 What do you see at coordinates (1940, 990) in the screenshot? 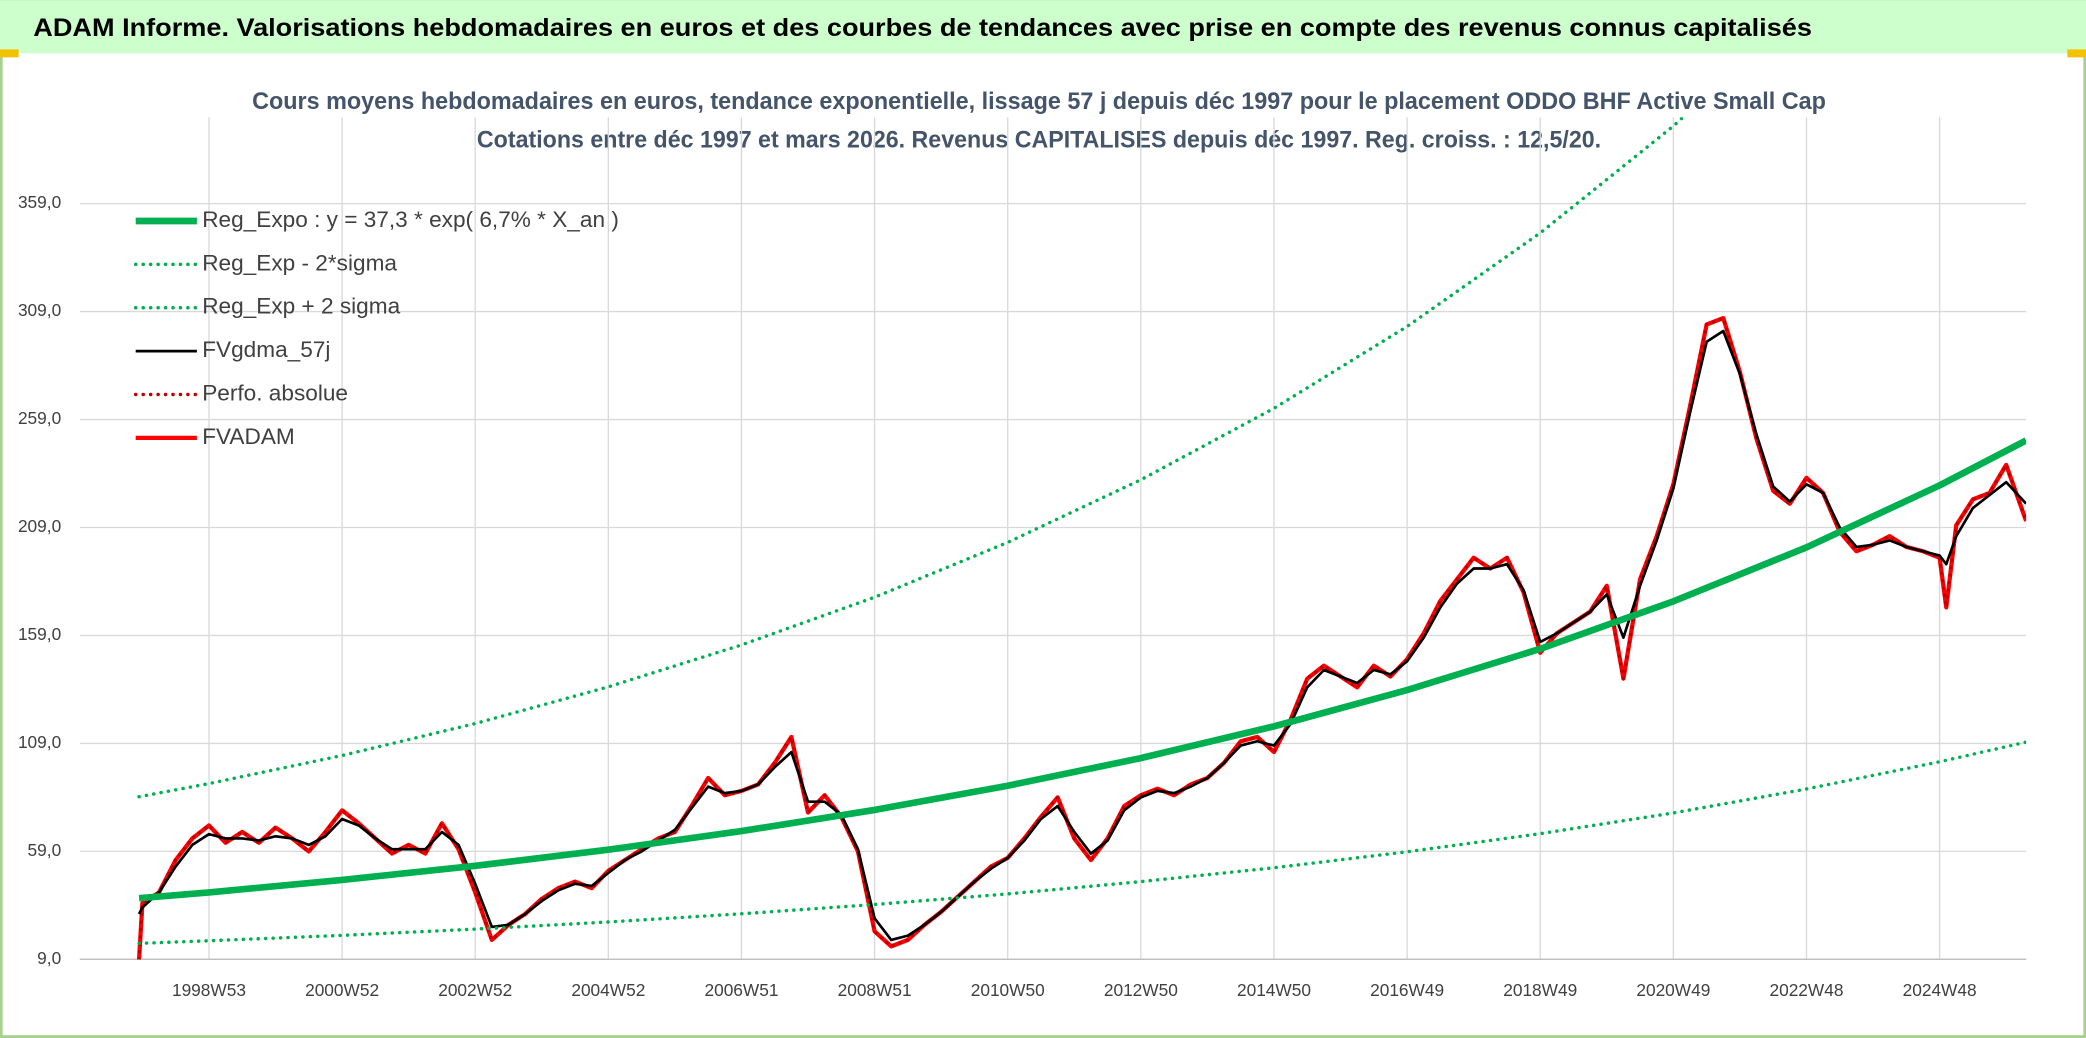
I see `x-tick-label: 2024W48` at bounding box center [1940, 990].